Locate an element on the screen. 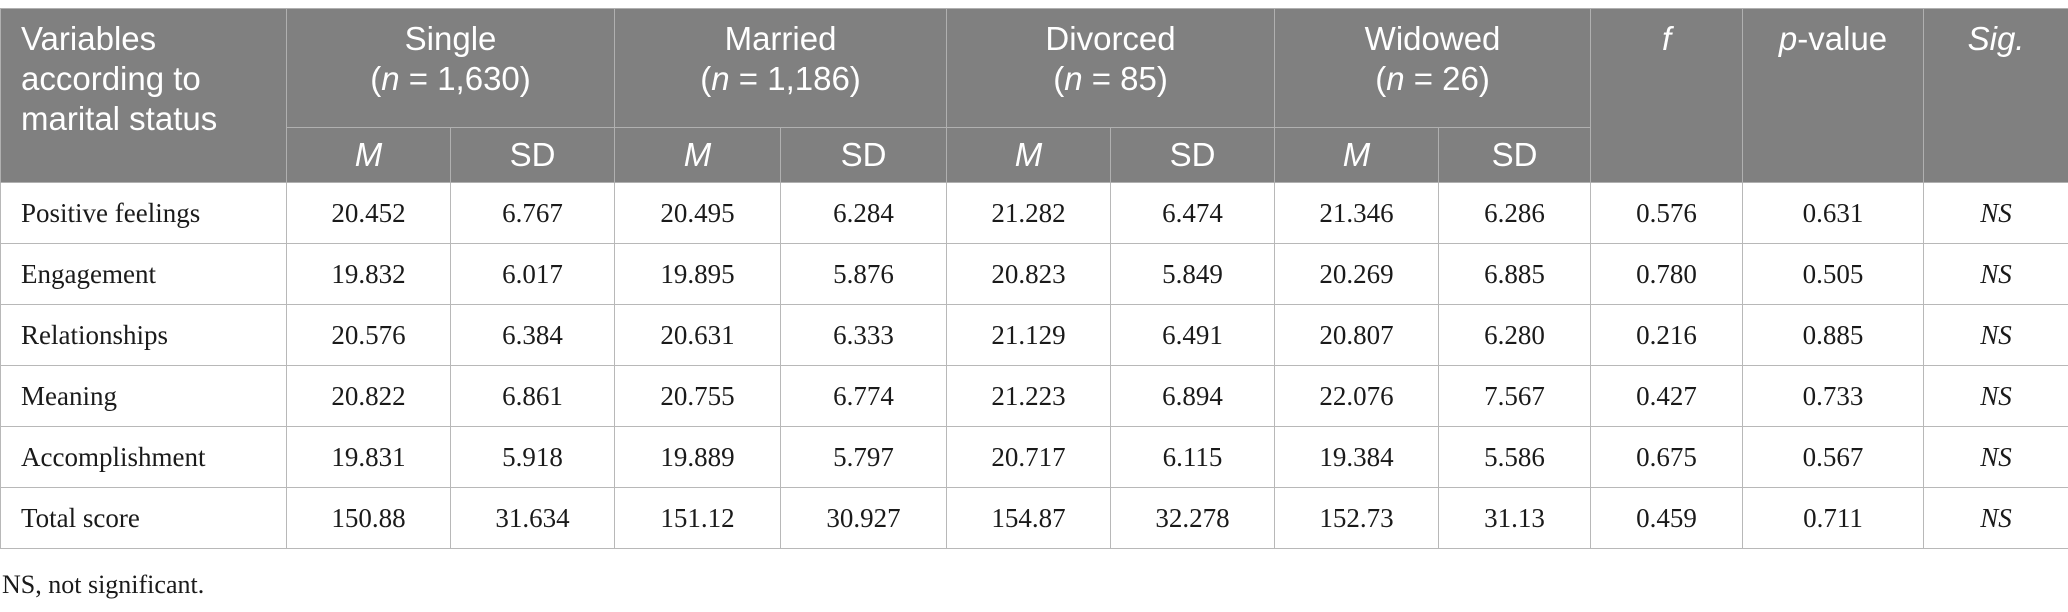 The image size is (2068, 612). group-name: Married is located at coordinates (780, 38).